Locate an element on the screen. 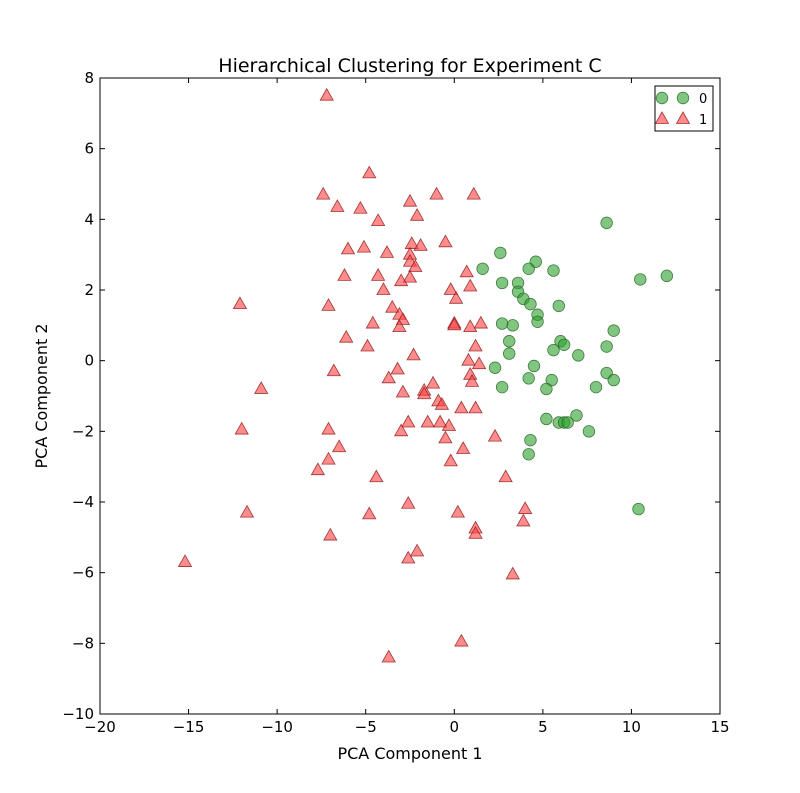 The height and width of the screenshot is (793, 800). y-axis-label: PCA Component 2 is located at coordinates (41, 395).